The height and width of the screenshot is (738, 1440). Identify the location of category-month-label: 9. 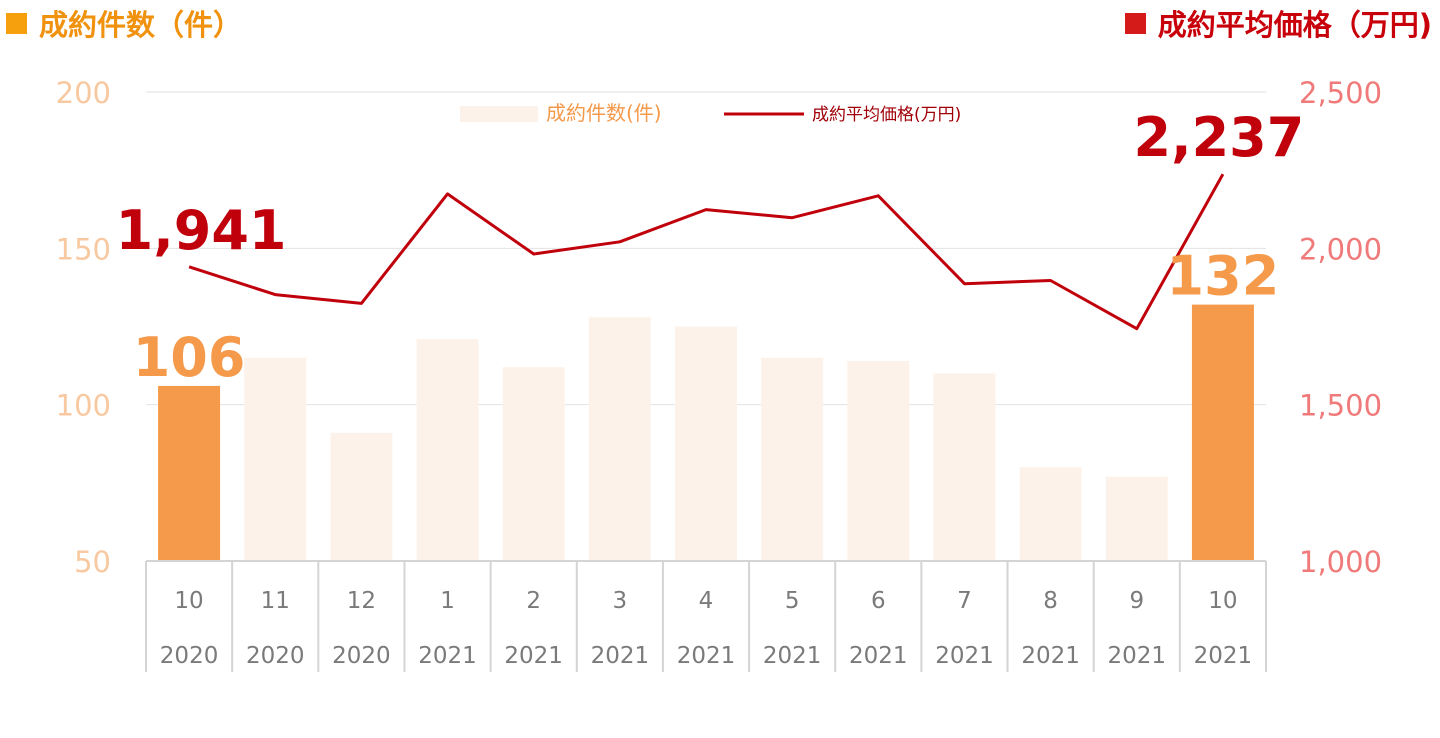
(1136, 601).